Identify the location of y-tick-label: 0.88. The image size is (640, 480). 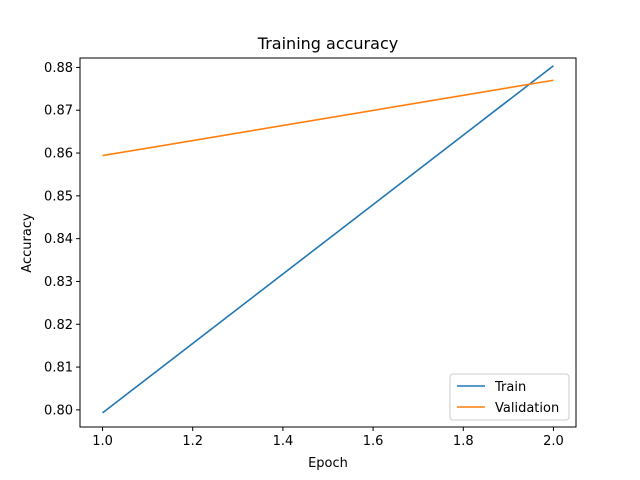
(58, 68).